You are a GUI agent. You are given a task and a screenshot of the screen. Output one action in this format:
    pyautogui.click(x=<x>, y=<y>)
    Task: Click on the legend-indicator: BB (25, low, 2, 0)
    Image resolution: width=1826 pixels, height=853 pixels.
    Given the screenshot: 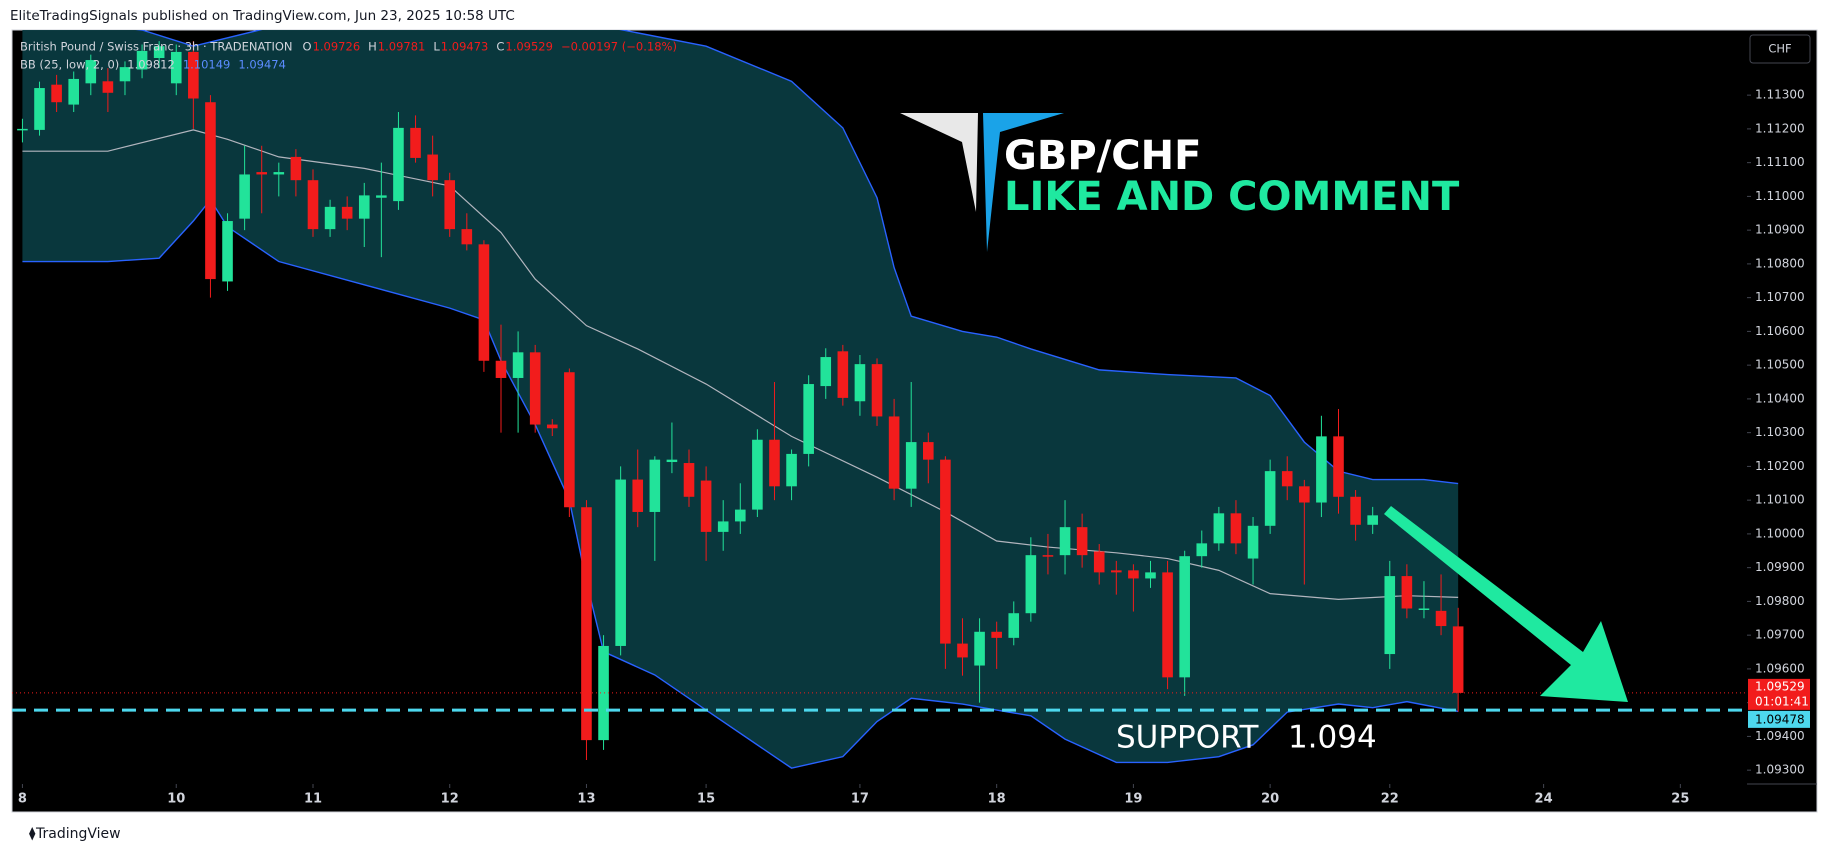 What is the action you would take?
    pyautogui.click(x=69, y=65)
    